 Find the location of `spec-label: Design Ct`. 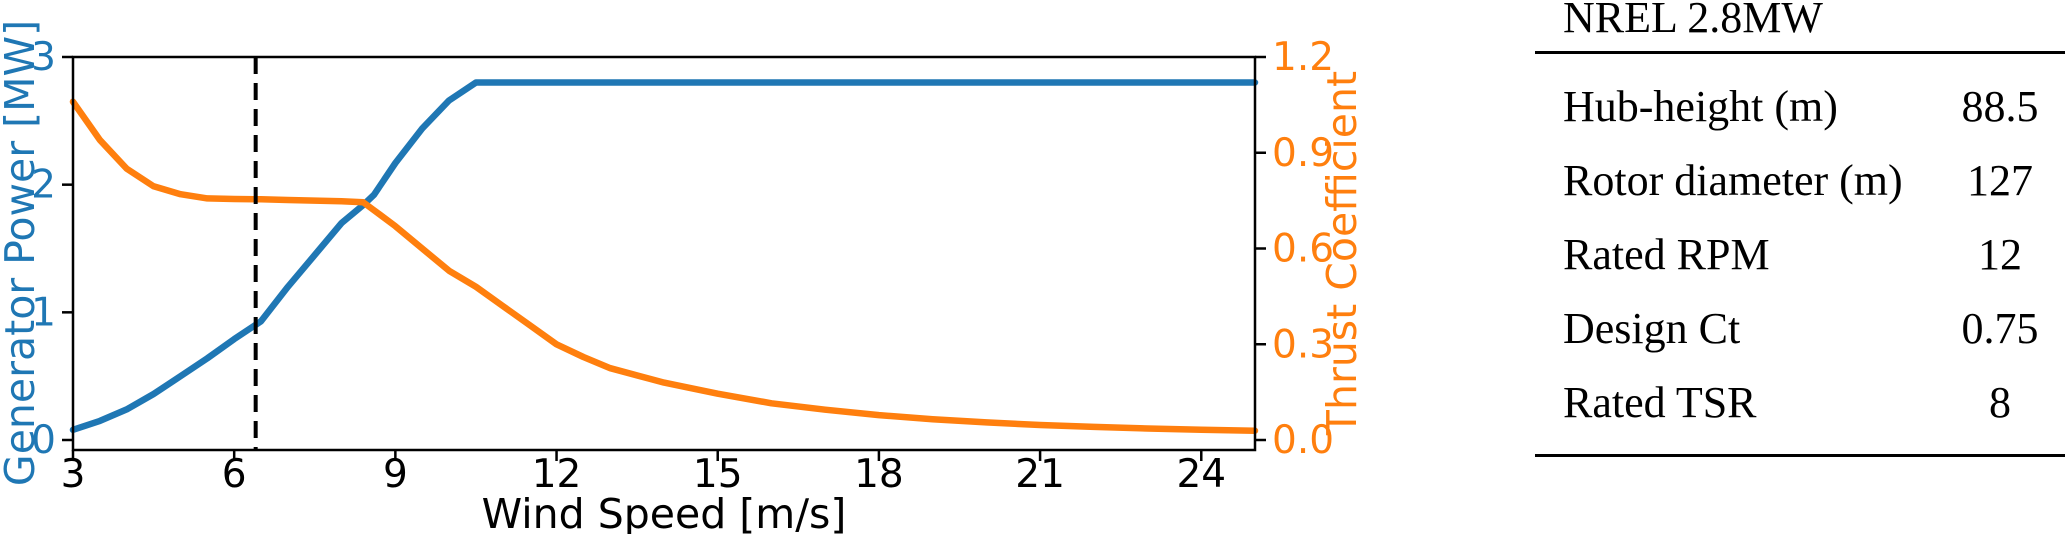

spec-label: Design Ct is located at coordinates (1652, 328).